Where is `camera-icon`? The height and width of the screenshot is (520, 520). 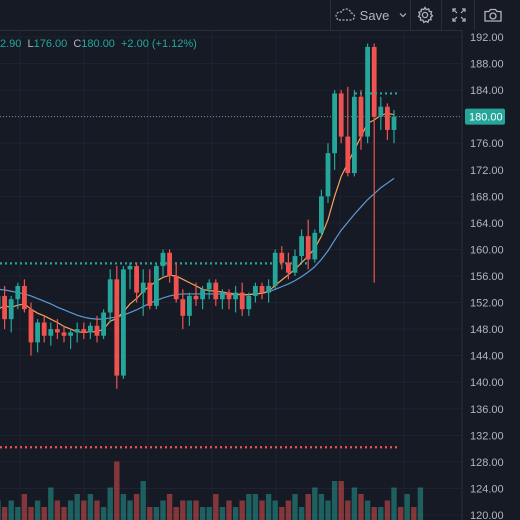 camera-icon is located at coordinates (493, 15).